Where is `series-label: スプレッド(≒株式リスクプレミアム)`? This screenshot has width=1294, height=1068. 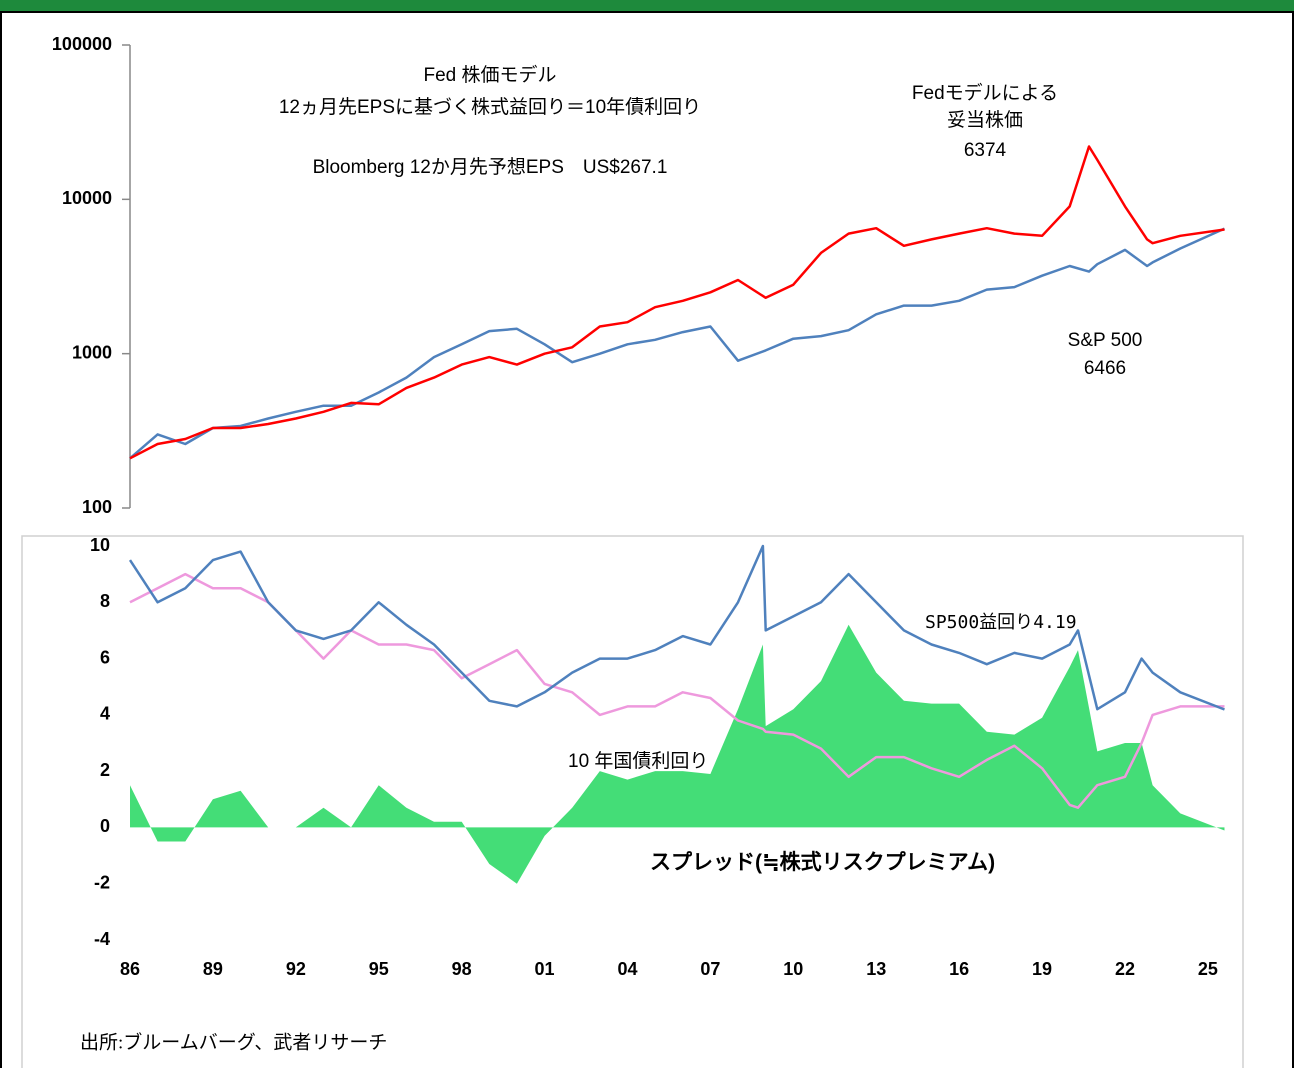
series-label: スプレッド(≒株式リスクプレミアム) is located at coordinates (823, 862).